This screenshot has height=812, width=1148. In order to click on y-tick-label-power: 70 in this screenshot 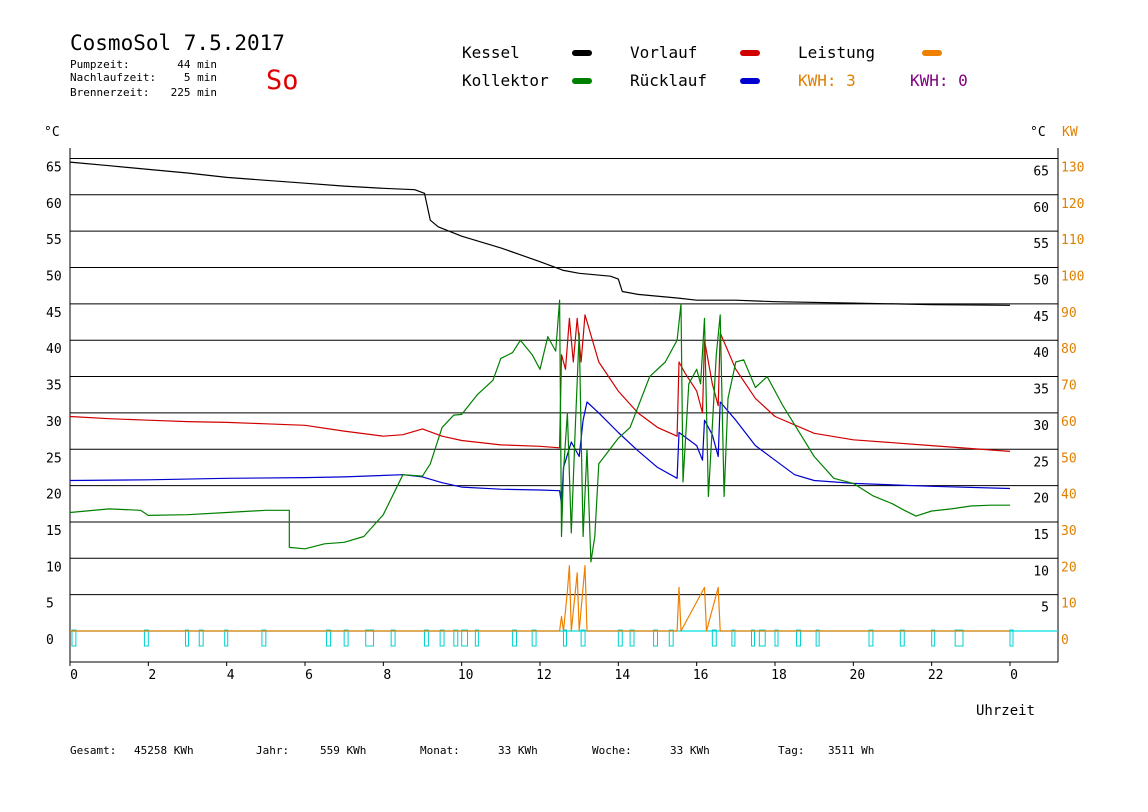, I will do `click(1069, 386)`.